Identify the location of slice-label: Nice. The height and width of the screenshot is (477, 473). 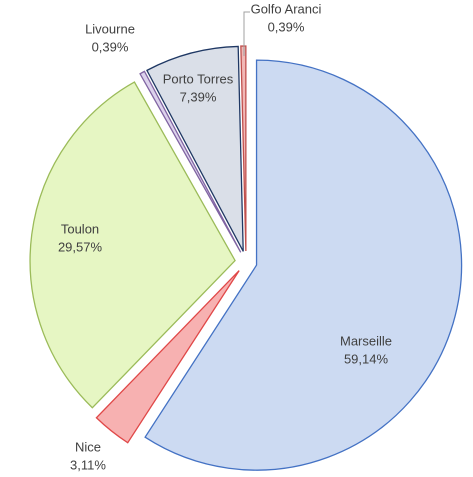
(88, 446).